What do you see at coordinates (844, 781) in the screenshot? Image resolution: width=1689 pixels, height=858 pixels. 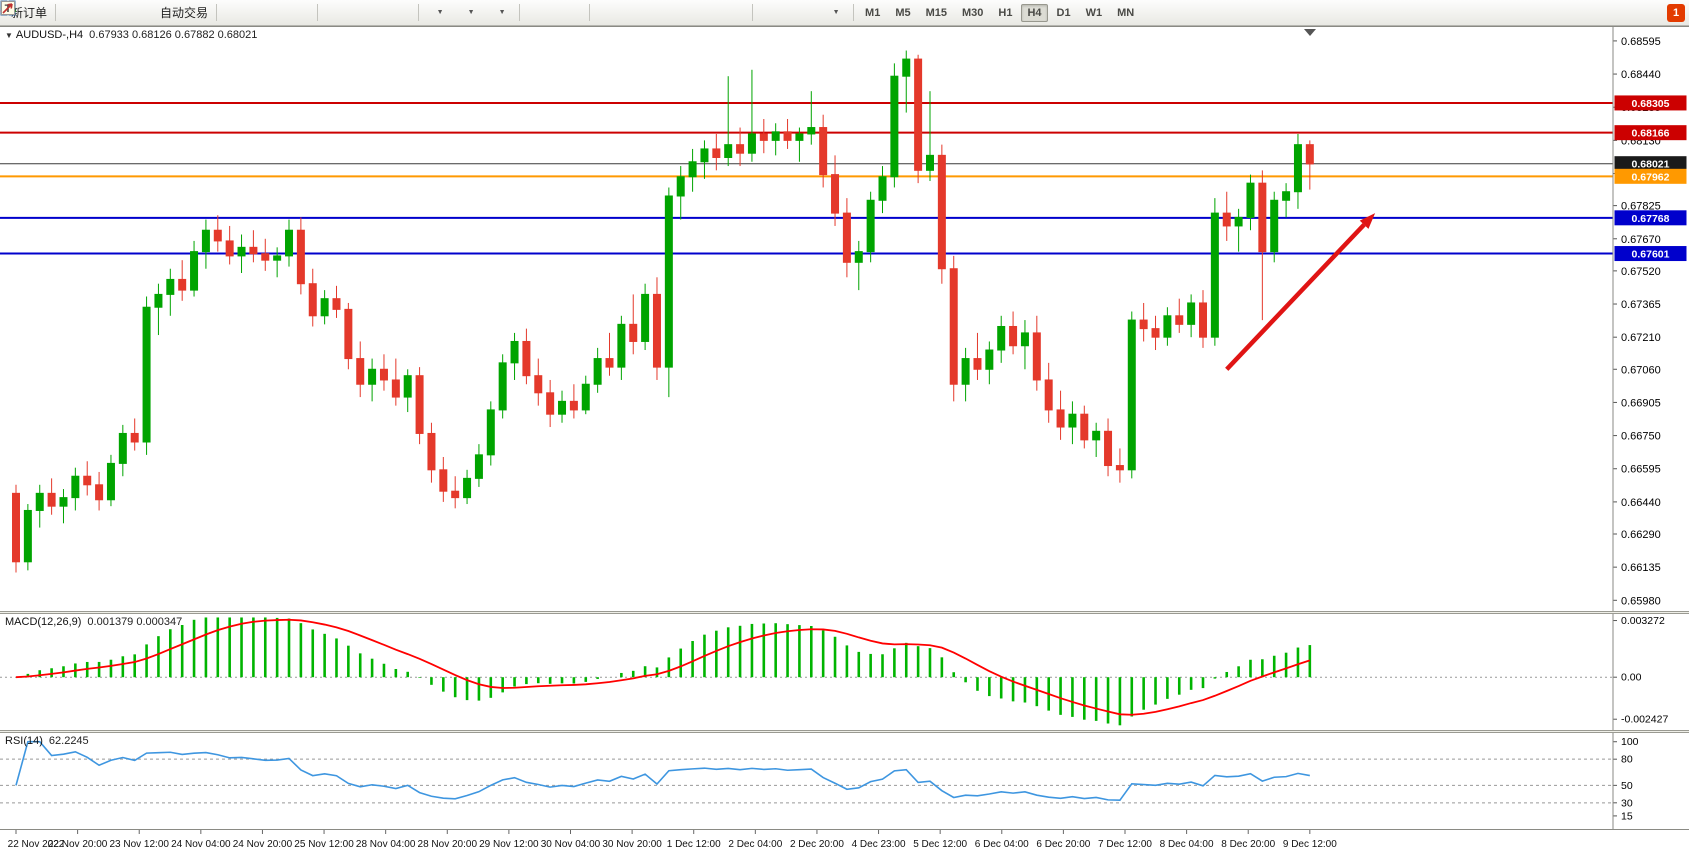 I see `rsi-pane: 100 80 50 30 15 RSI(14) 62.2245` at bounding box center [844, 781].